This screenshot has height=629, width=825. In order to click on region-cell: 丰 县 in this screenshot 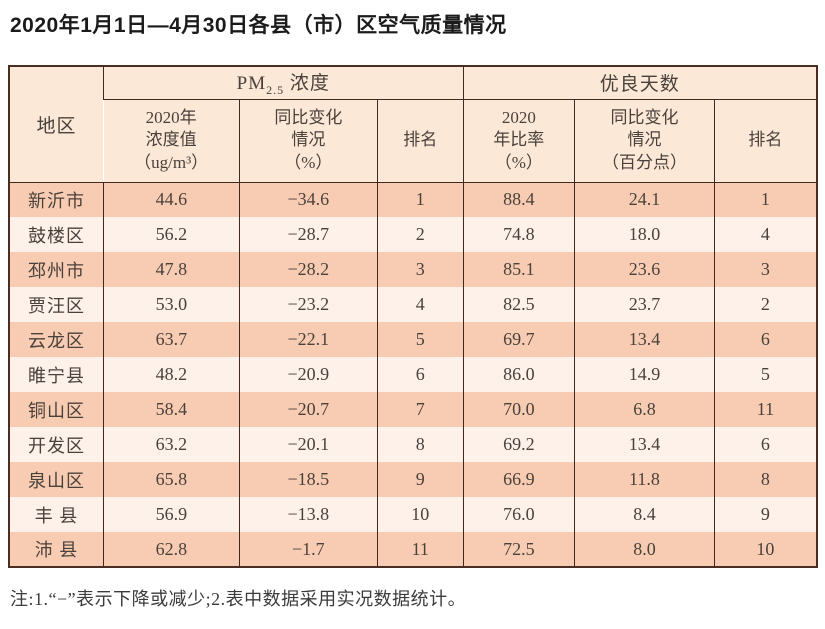, I will do `click(56, 514)`.